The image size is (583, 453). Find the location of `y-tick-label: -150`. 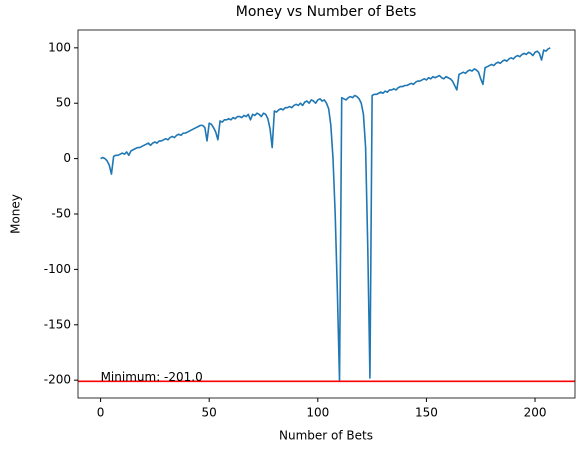

y-tick-label: -150 is located at coordinates (57, 324).